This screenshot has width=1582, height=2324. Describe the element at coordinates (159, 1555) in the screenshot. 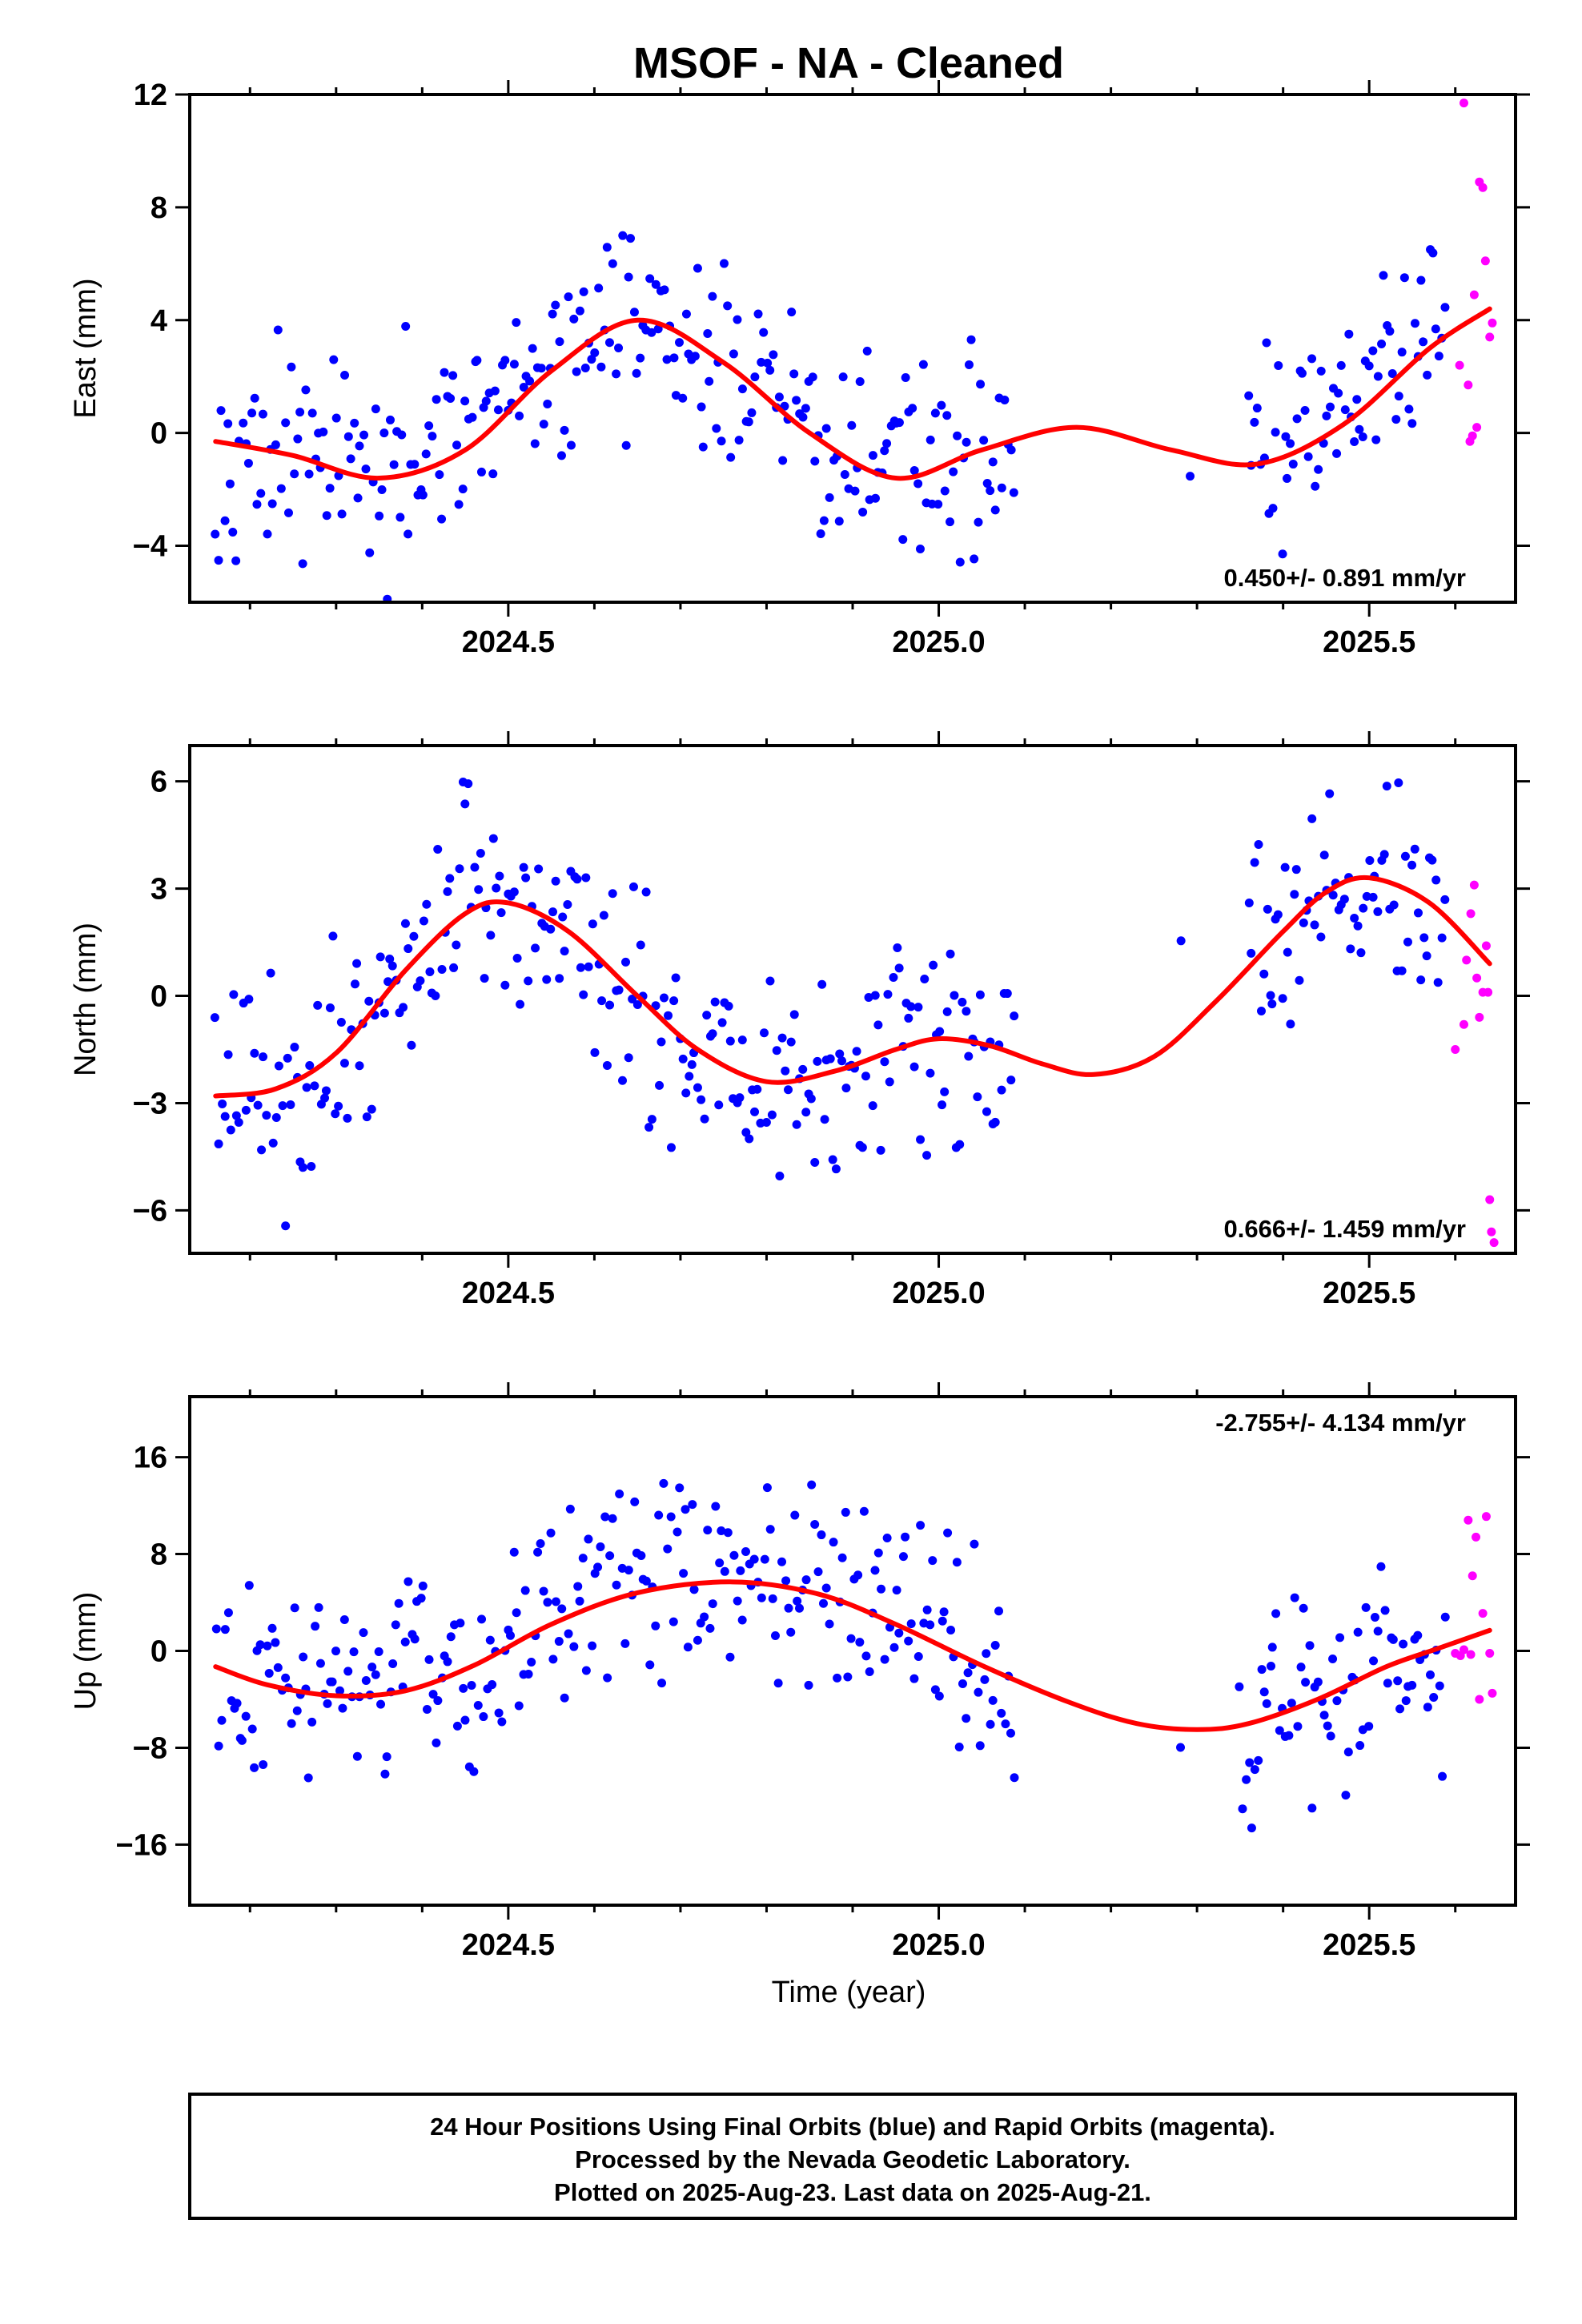

I see `y-tick-label: 8` at that location.